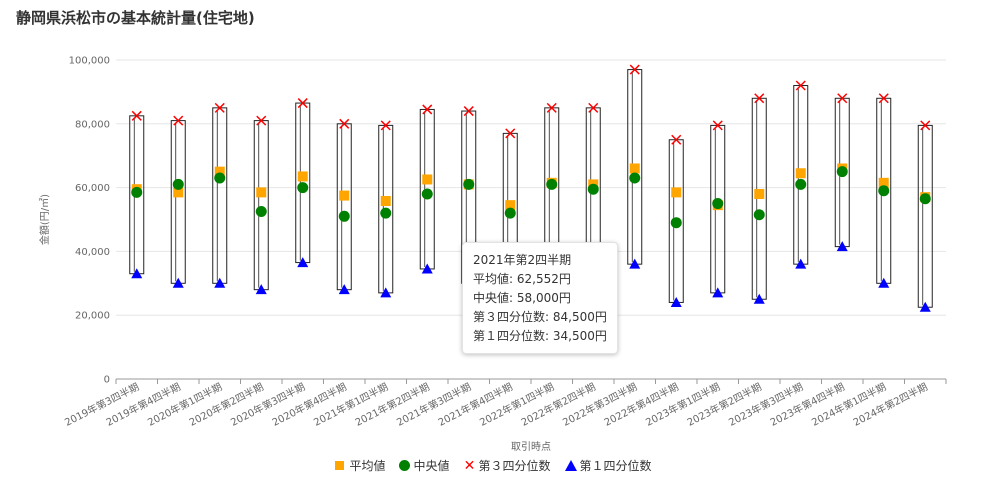 The image size is (986, 485). I want to click on legend-item-q1: 第１四分位数, so click(608, 465).